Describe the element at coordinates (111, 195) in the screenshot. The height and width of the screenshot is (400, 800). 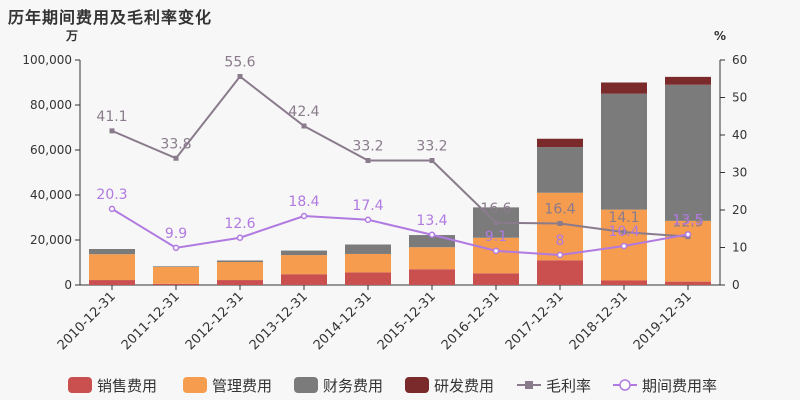
I see `data-label: 20.3` at that location.